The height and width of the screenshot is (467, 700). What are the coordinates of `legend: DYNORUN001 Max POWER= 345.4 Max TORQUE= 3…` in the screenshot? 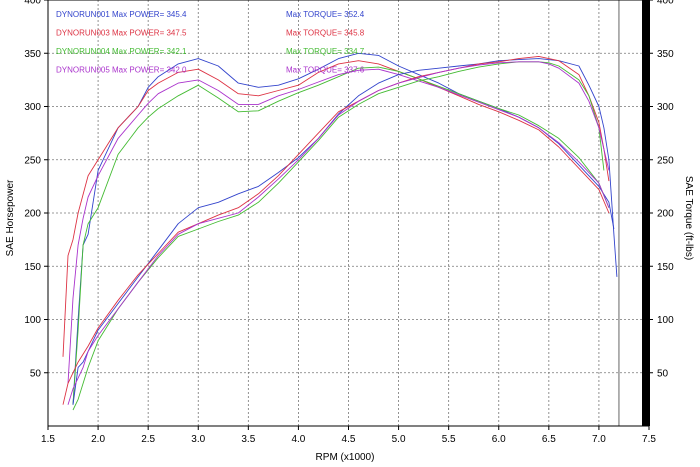 It's located at (210, 42).